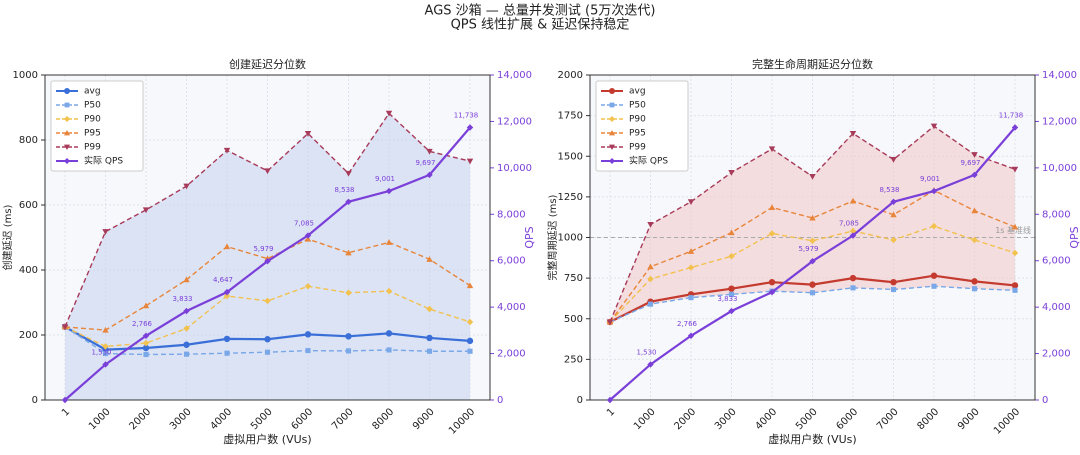  Describe the element at coordinates (570, 156) in the screenshot. I see `y-tick-label: 1500` at that location.